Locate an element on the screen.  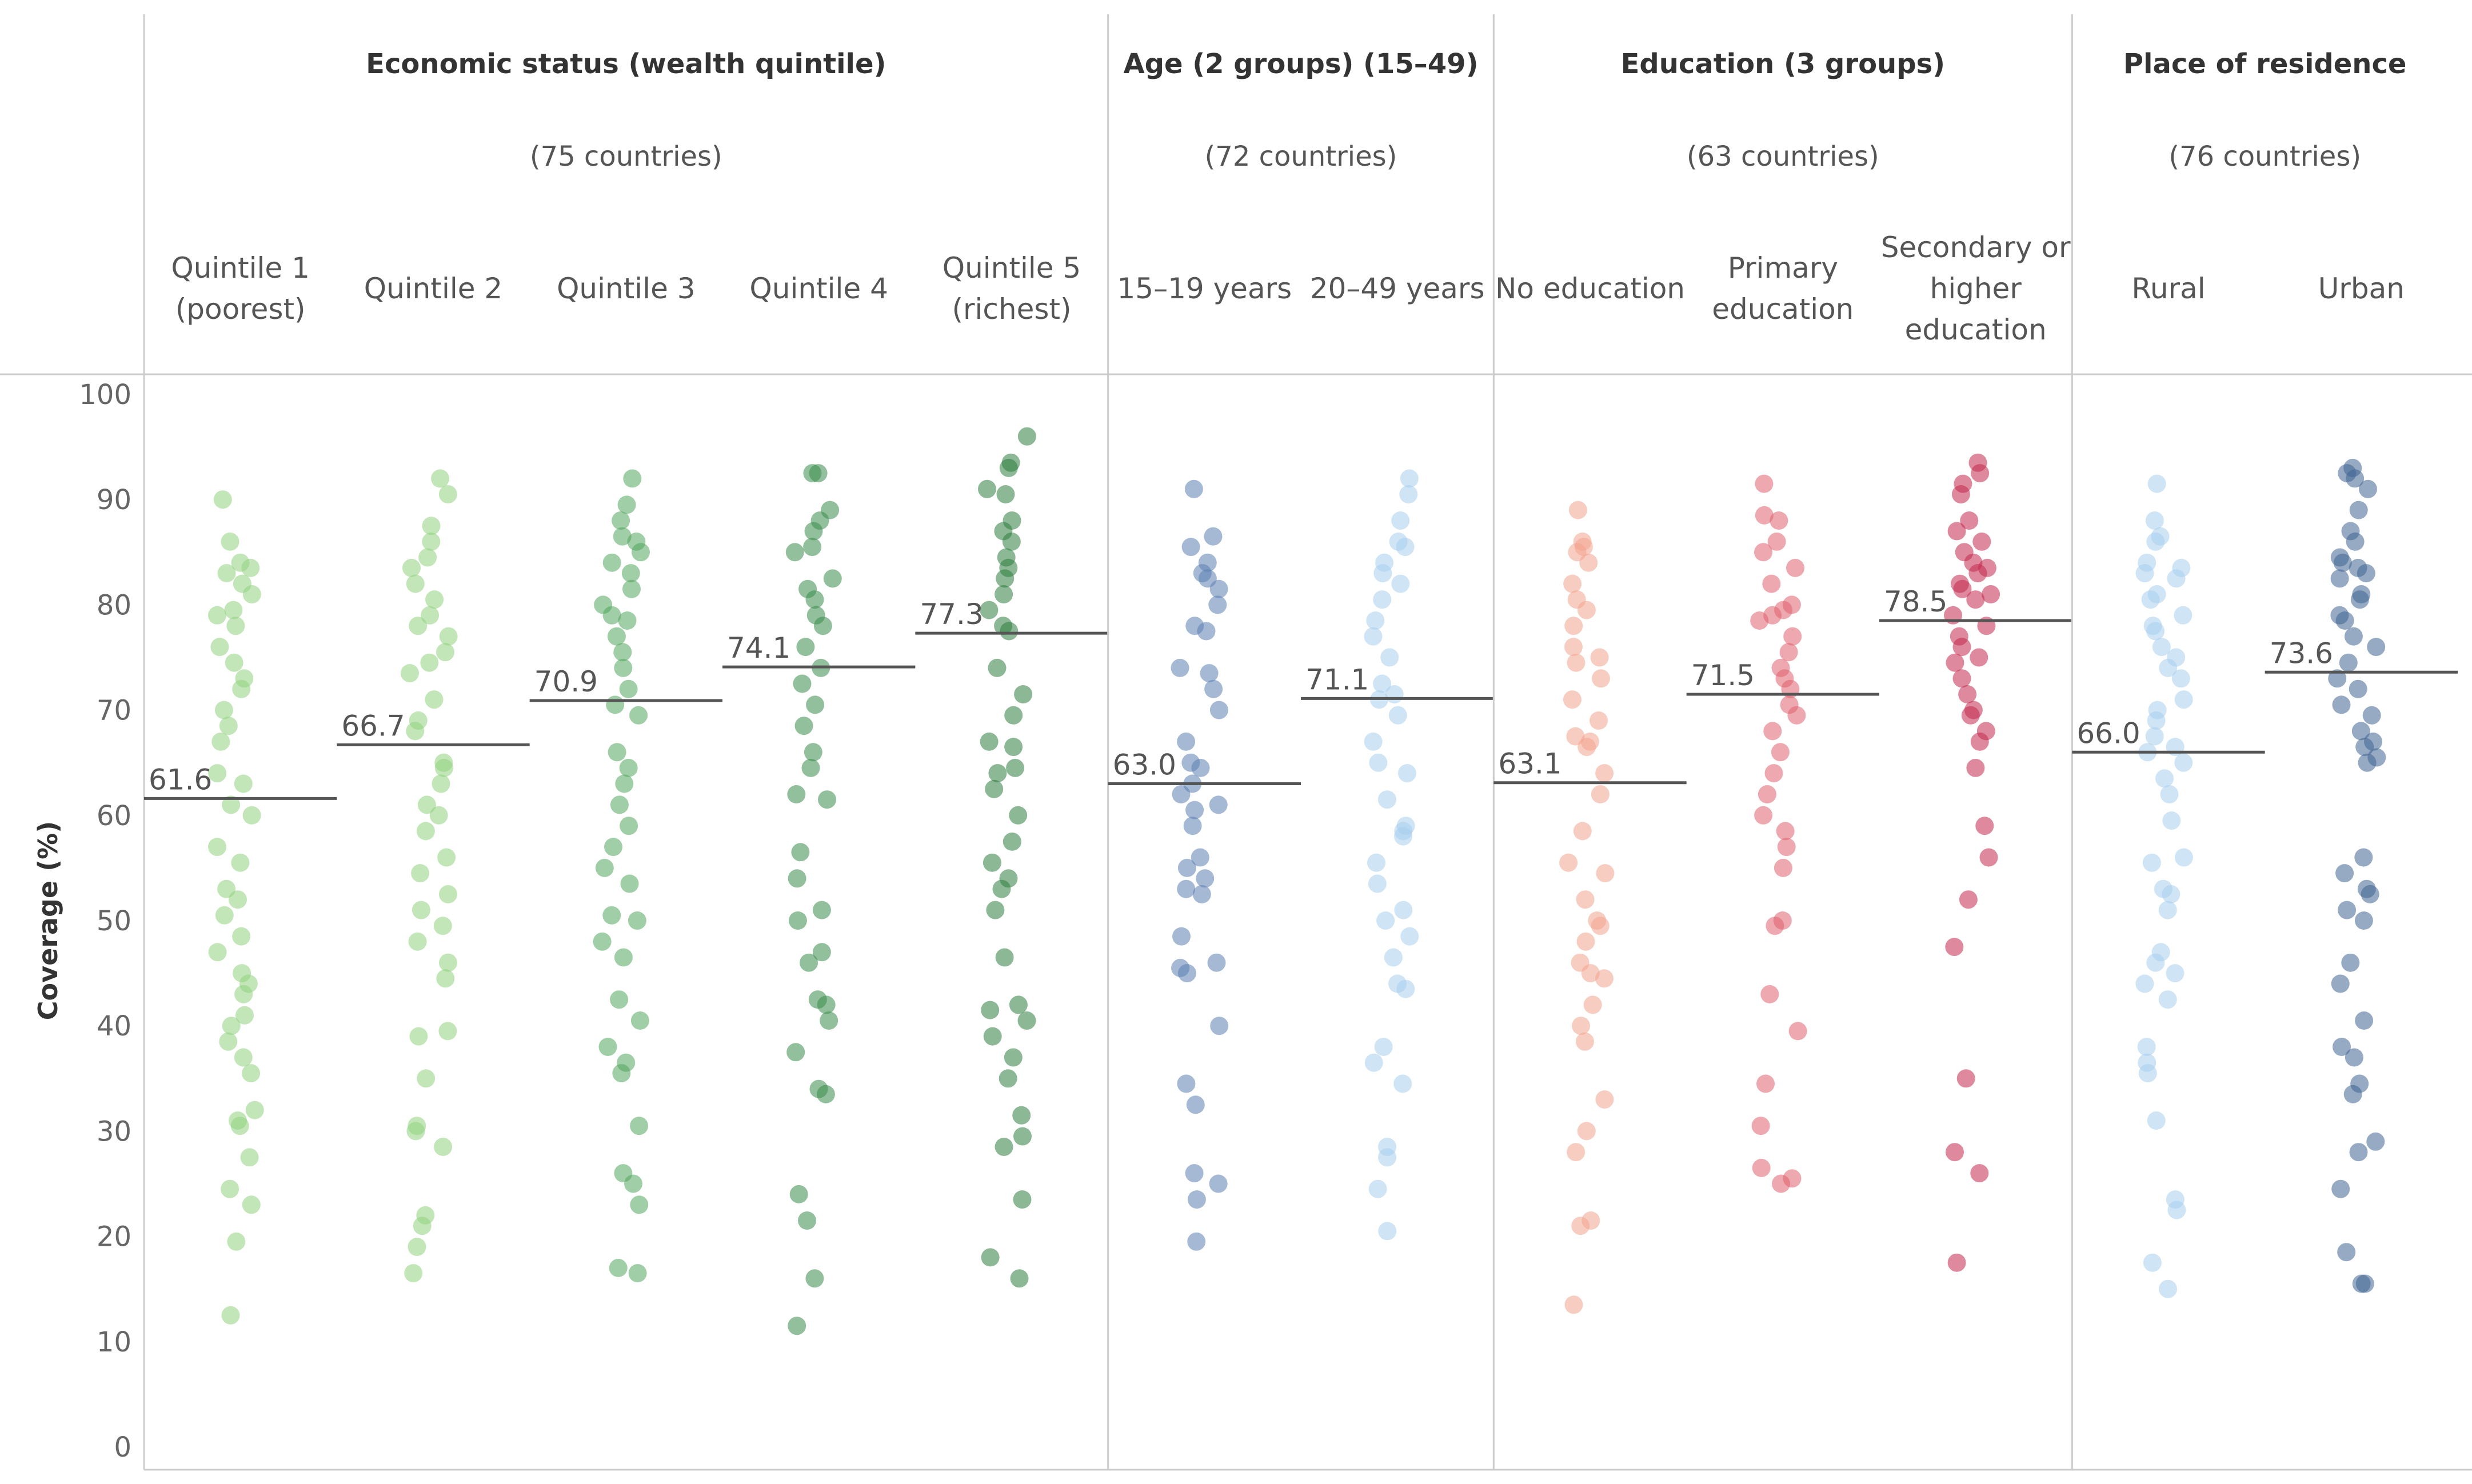
median-value-label: 74.1 is located at coordinates (759, 648).